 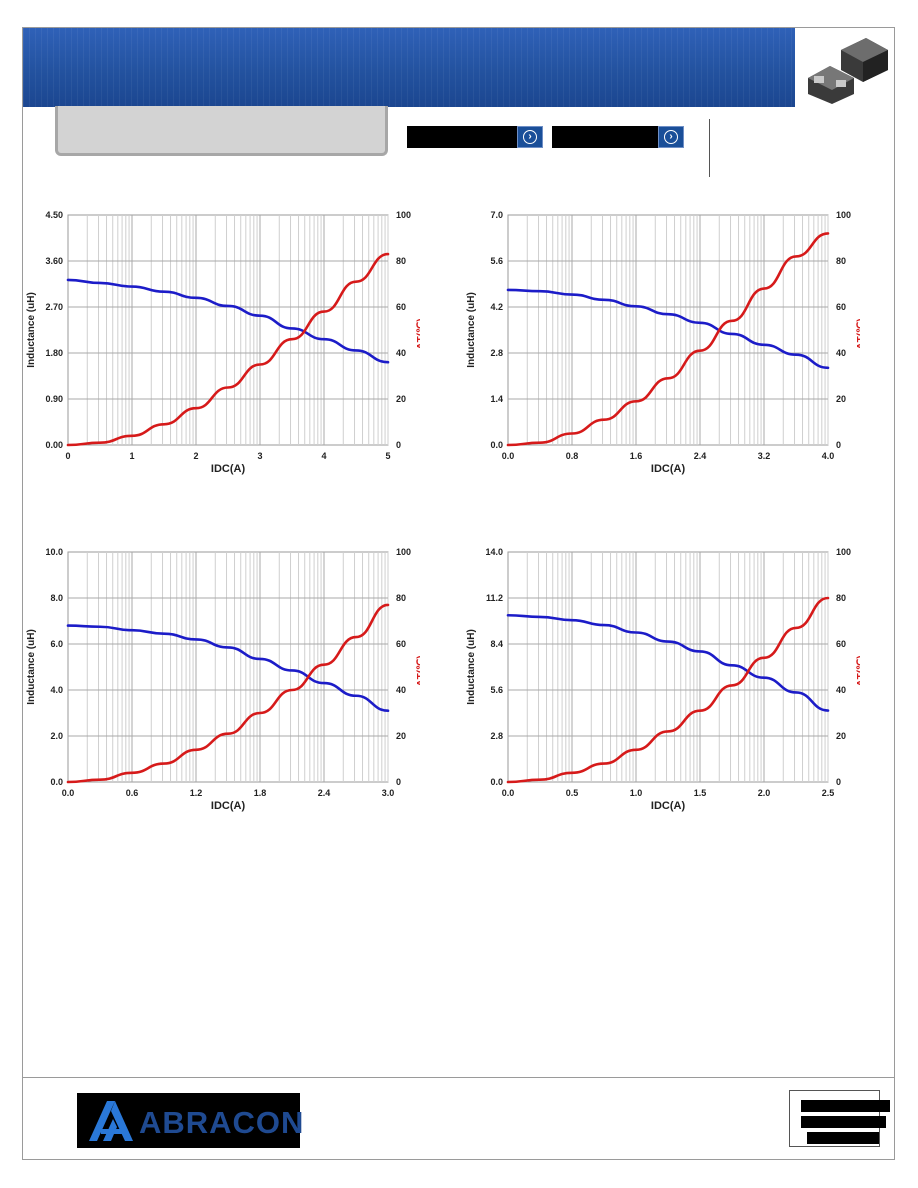 I want to click on revision-box, so click(x=839, y=1118).